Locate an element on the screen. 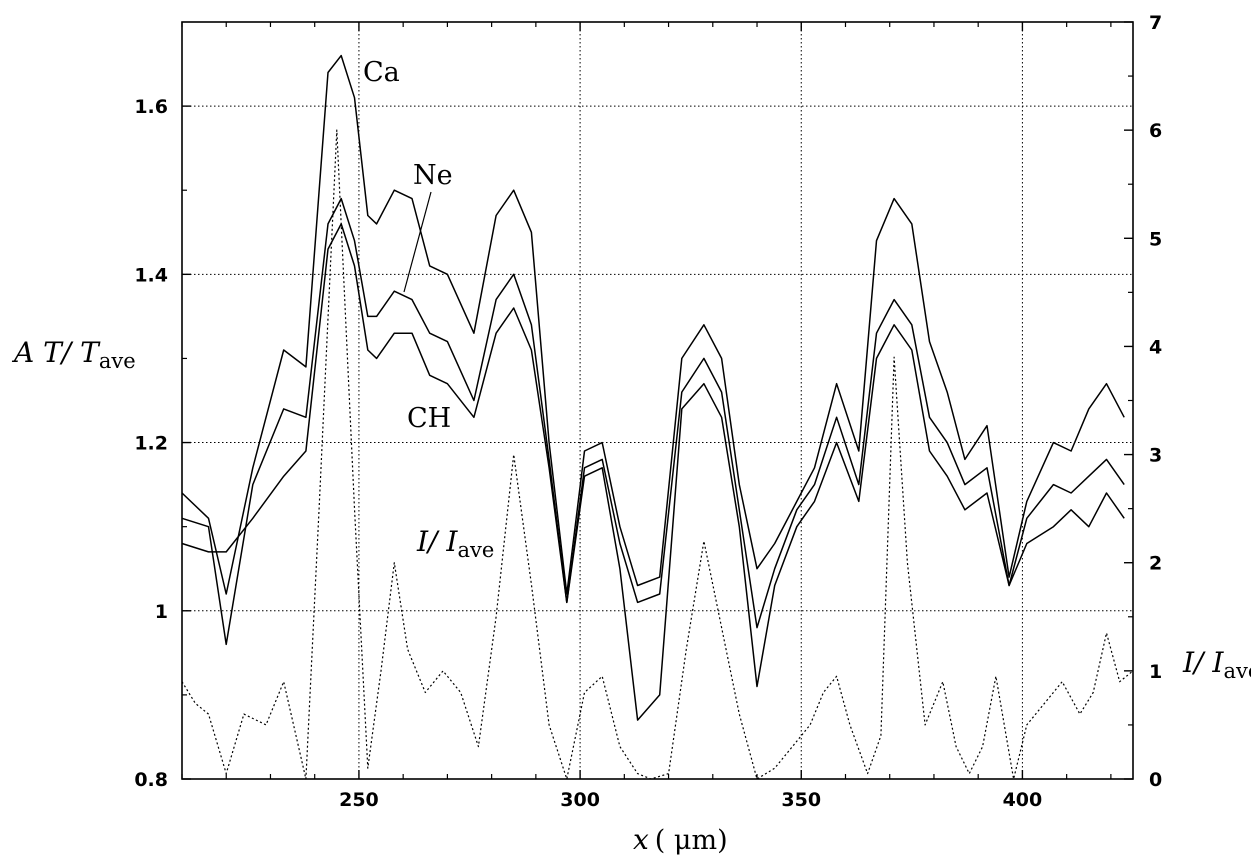 The height and width of the screenshot is (855, 1251). annotation-intensity: I/ Iave is located at coordinates (455, 543).